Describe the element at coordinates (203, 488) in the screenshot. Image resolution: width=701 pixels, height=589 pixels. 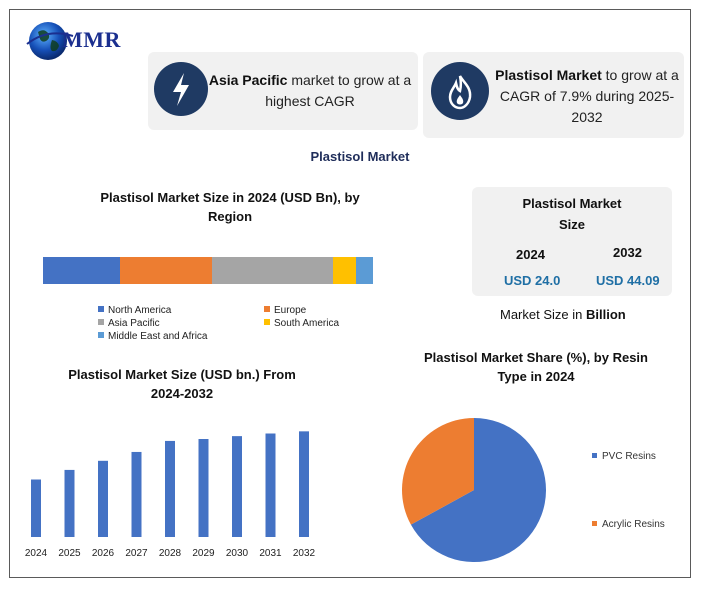
I see `bar-2029` at that location.